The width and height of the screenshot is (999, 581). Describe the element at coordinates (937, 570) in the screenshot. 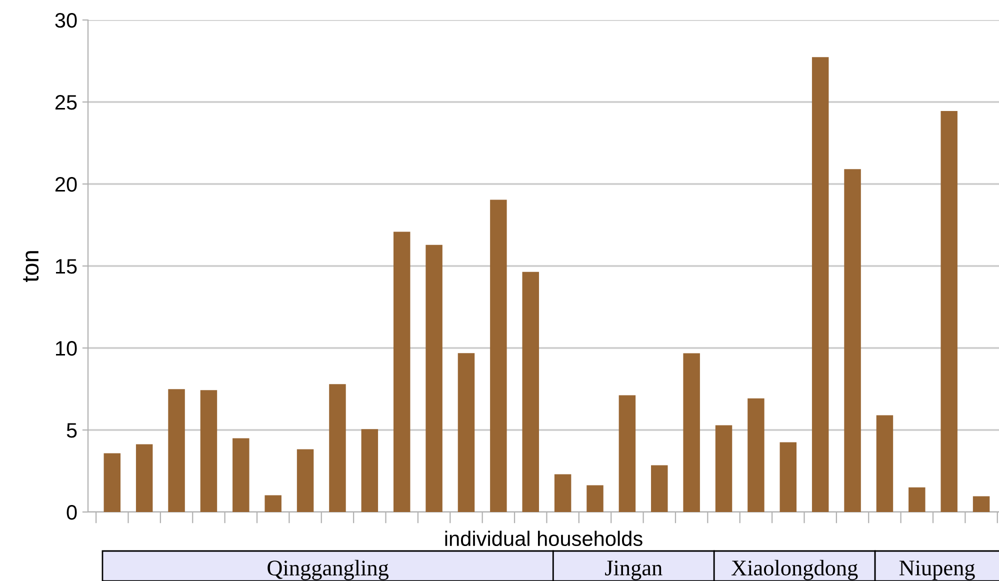

I see `text: Niupeng` at that location.